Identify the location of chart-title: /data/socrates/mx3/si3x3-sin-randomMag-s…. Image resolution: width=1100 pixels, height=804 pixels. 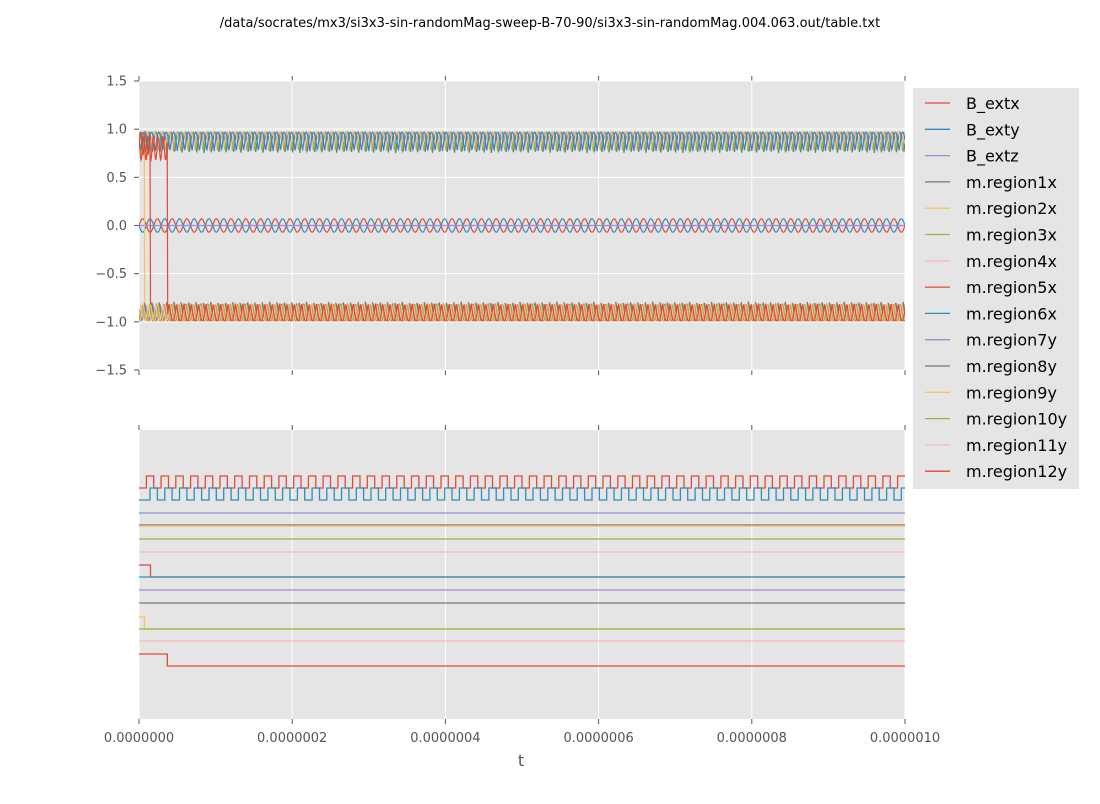
(550, 23).